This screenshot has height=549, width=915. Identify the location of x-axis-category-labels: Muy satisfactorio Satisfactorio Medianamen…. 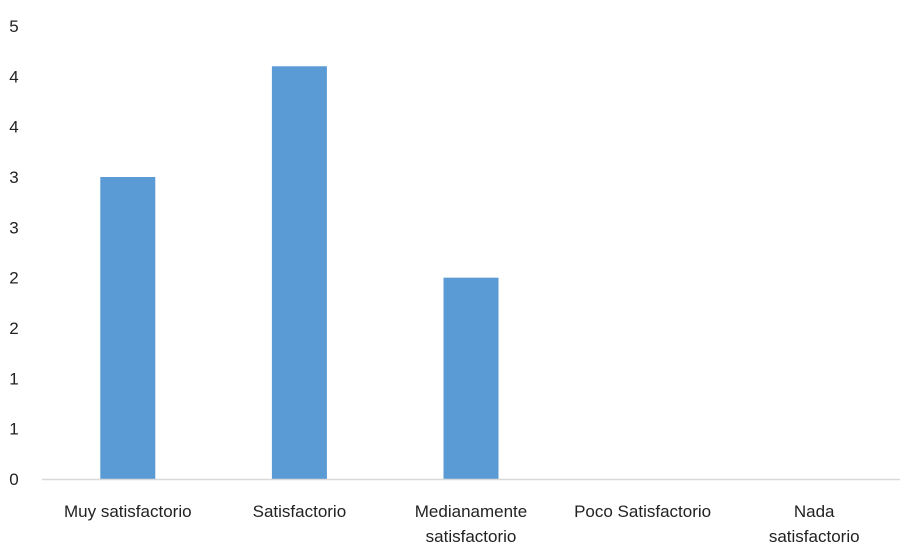
(462, 524).